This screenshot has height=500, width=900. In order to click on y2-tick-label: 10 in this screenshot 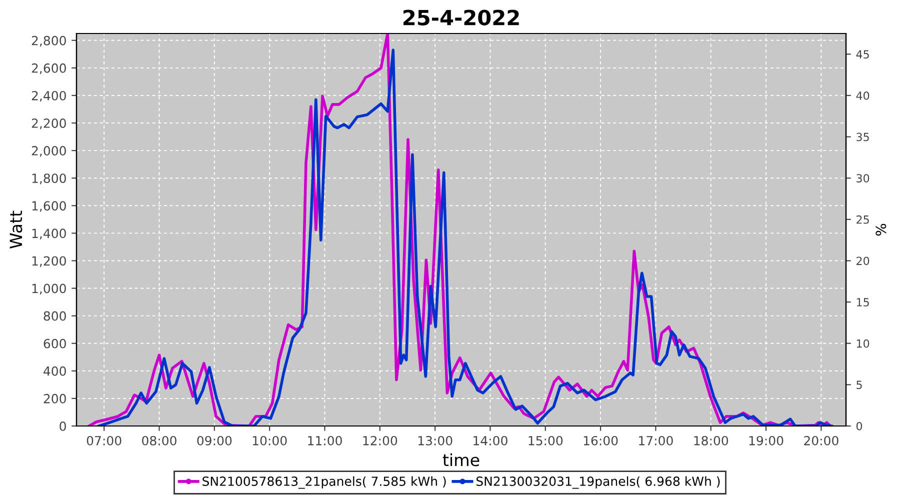, I will do `click(863, 343)`.